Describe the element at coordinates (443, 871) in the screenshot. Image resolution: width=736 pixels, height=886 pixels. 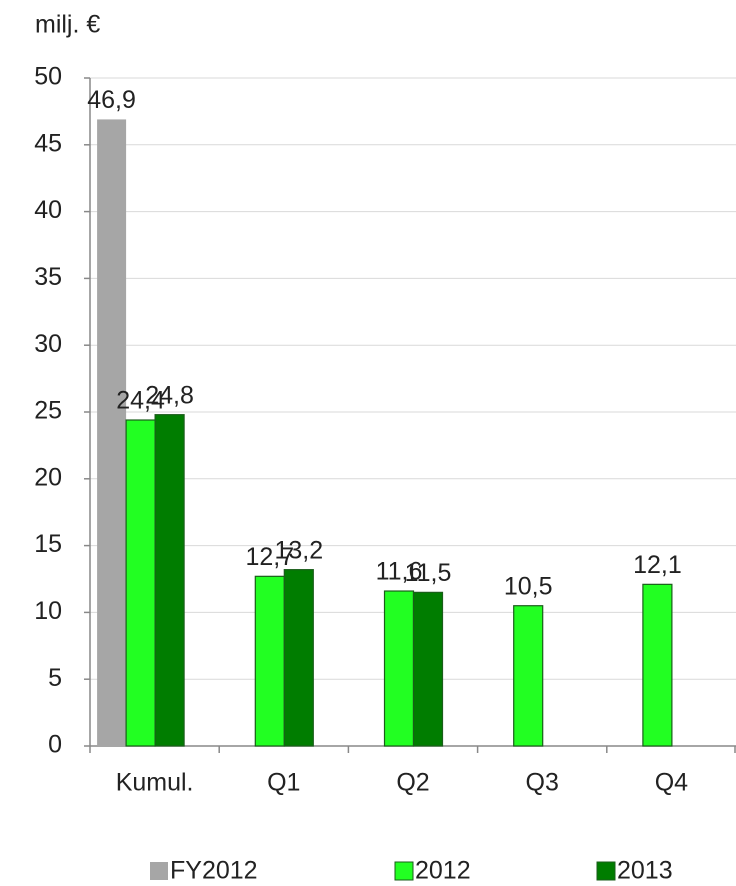
I see `legend-label: 2012` at that location.